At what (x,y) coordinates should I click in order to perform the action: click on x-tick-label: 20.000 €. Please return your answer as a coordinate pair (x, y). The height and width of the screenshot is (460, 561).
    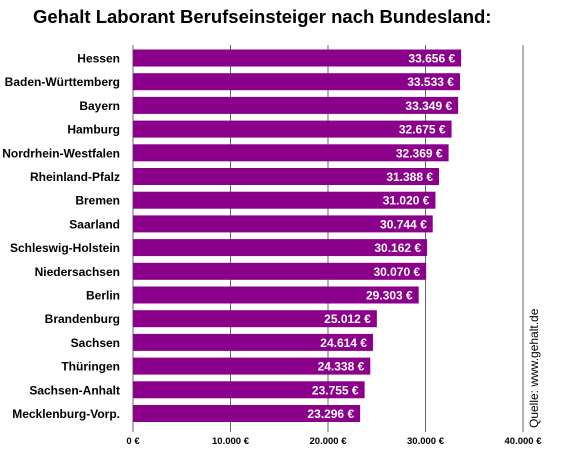
    Looking at the image, I should click on (329, 441).